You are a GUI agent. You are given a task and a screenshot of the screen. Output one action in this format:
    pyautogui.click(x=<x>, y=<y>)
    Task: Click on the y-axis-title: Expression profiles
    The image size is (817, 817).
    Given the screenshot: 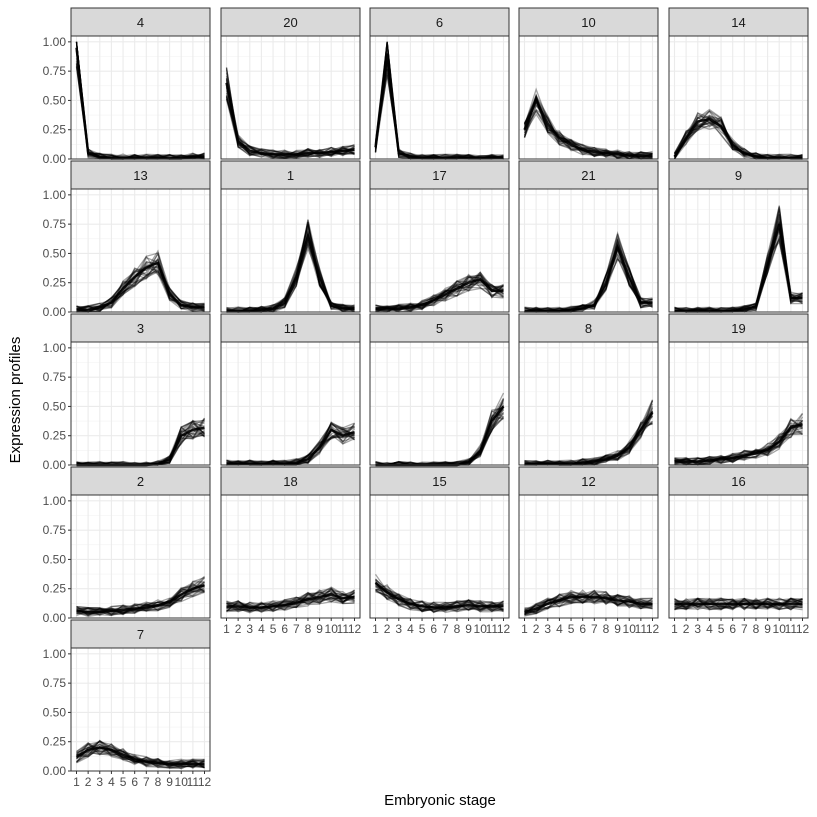 What is the action you would take?
    pyautogui.click(x=15, y=400)
    